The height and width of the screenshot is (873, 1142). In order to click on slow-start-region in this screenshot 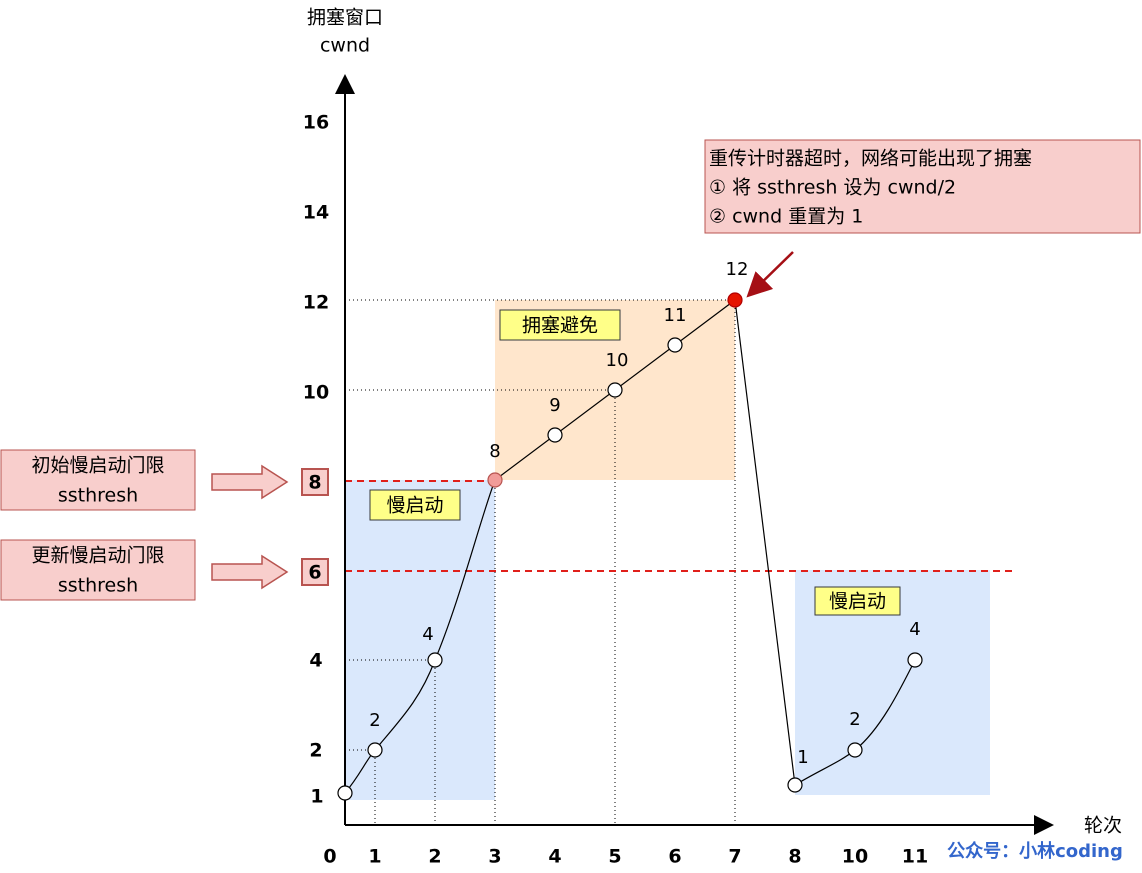, I will do `click(420, 640)`.